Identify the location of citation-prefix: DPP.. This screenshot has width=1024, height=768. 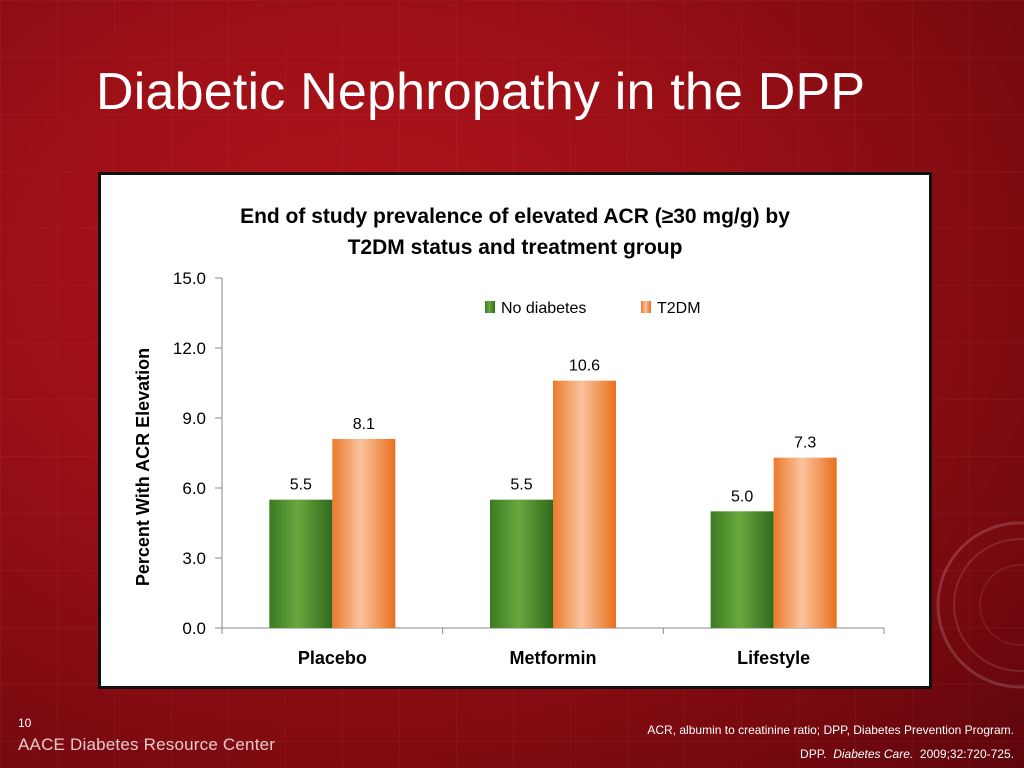
(813, 754).